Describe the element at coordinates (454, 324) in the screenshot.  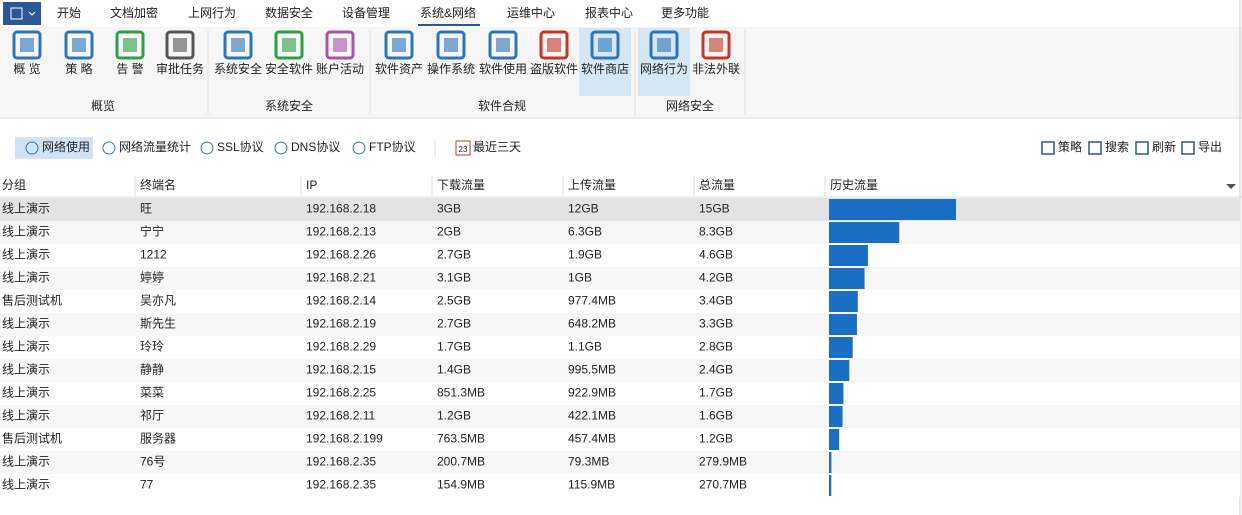
I see `cell: 2.7GB` at that location.